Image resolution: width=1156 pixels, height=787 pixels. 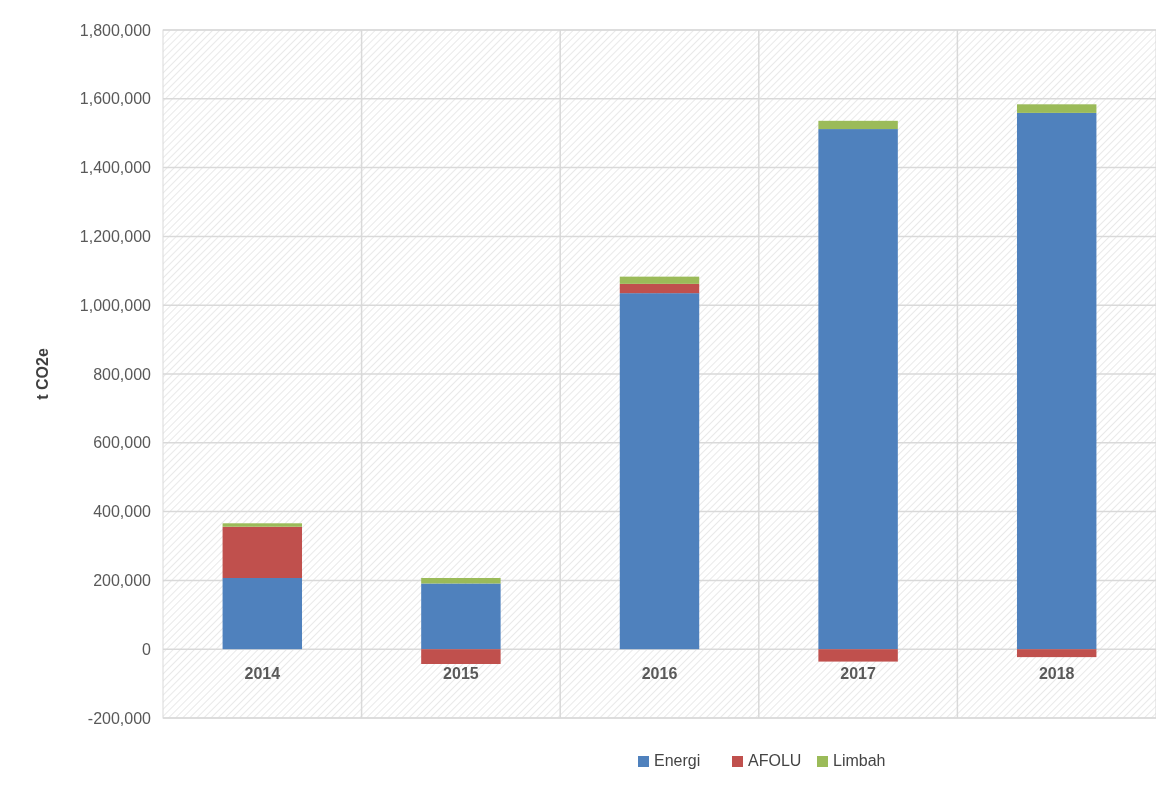 What do you see at coordinates (858, 674) in the screenshot?
I see `x-tick-label: 2017` at bounding box center [858, 674].